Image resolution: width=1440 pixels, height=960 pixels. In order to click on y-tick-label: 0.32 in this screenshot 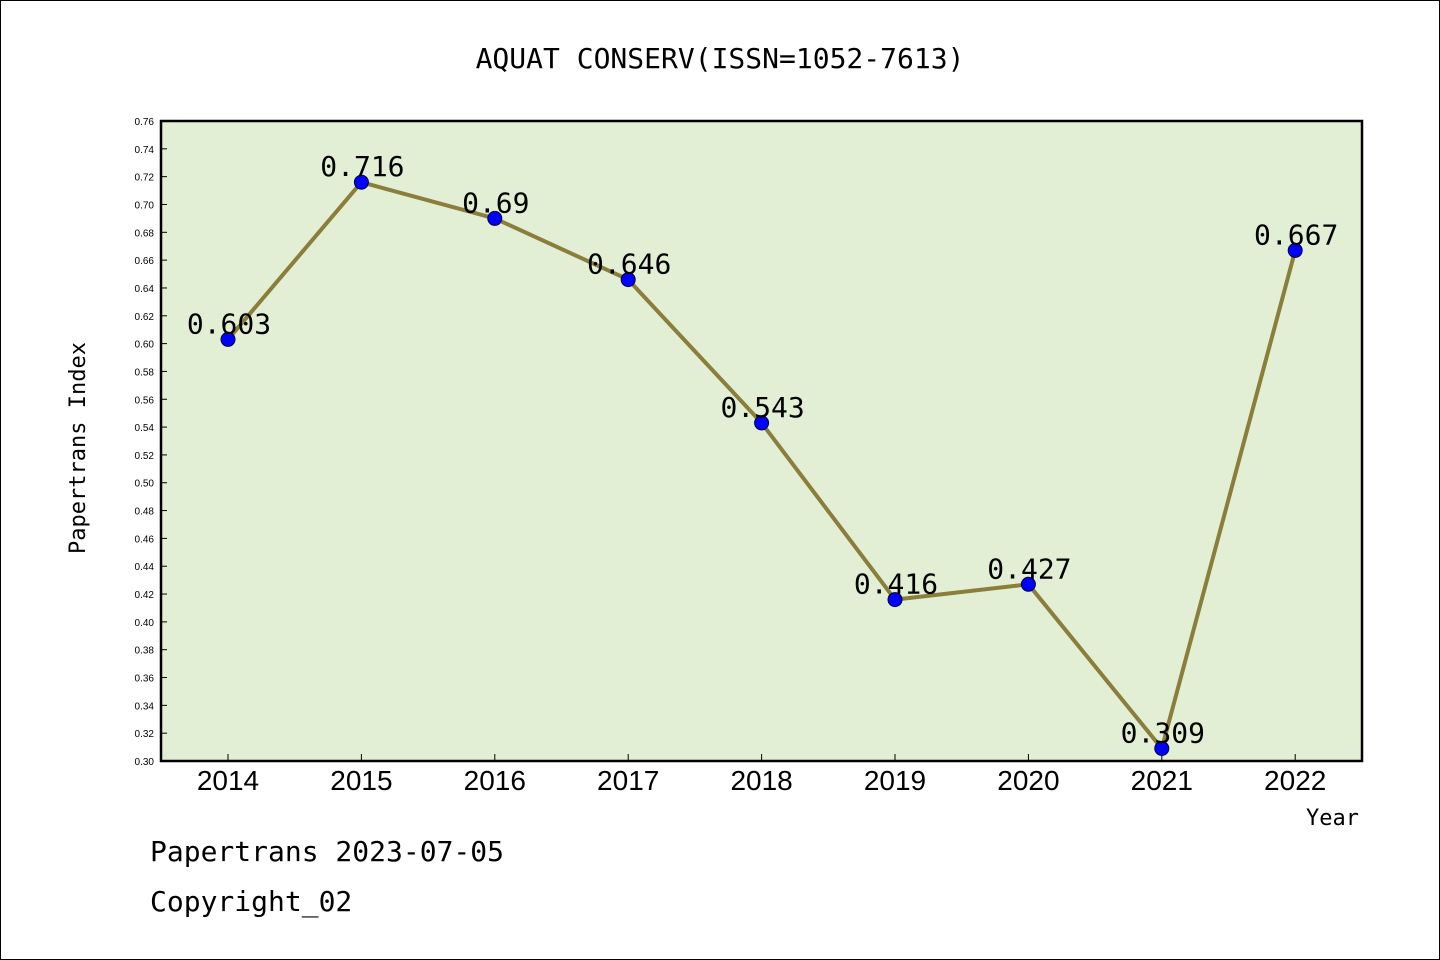, I will do `click(145, 734)`.